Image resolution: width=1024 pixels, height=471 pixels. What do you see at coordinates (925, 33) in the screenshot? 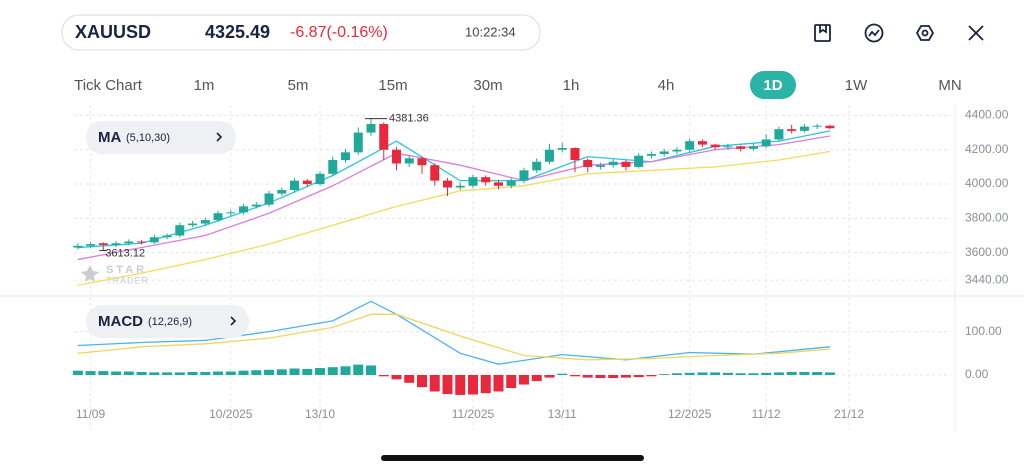
I see `settings-icon` at bounding box center [925, 33].